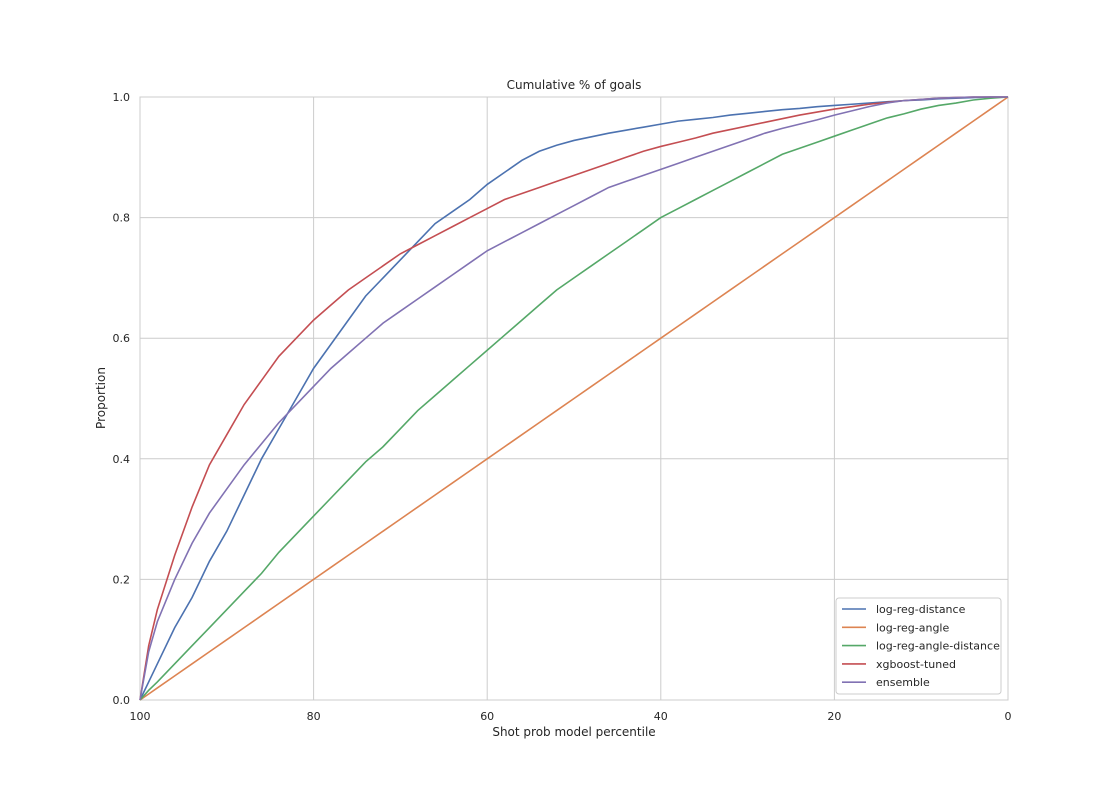 The image size is (1120, 800). Describe the element at coordinates (661, 716) in the screenshot. I see `x-tick-label: 40` at that location.